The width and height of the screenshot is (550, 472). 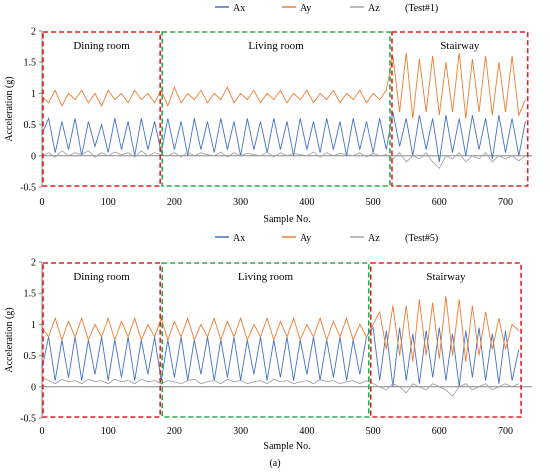 What do you see at coordinates (421, 8) in the screenshot?
I see `chart-title: (Test#1)` at bounding box center [421, 8].